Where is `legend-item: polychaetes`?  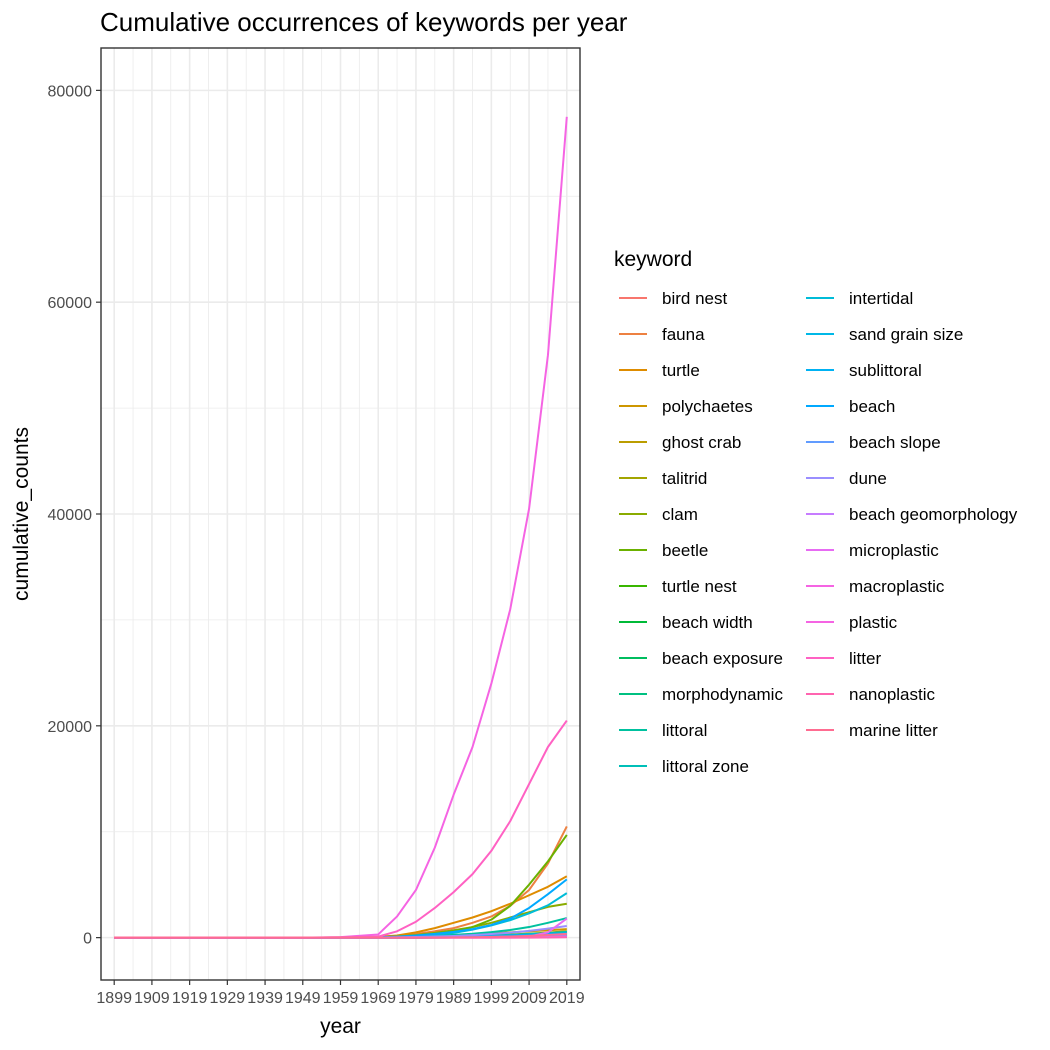 legend-item: polychaetes is located at coordinates (686, 406).